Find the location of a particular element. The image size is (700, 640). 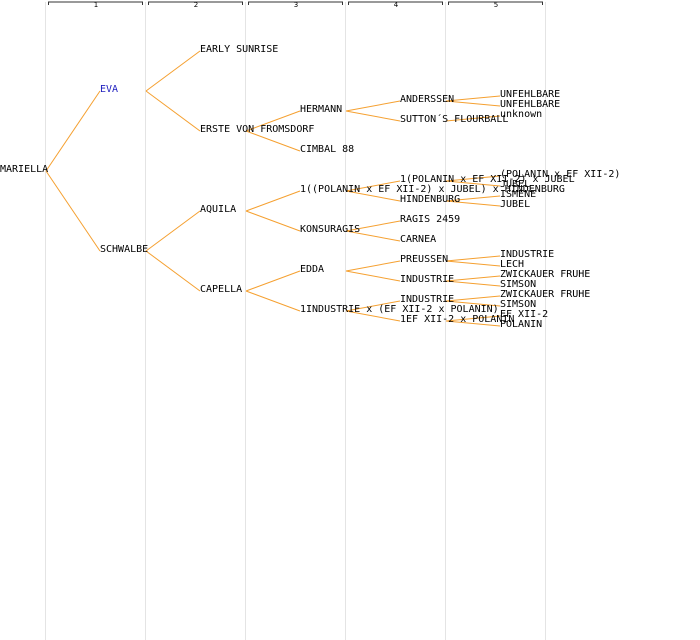

ancestor-name: ERSTE VON FROMSDORF is located at coordinates (257, 129).